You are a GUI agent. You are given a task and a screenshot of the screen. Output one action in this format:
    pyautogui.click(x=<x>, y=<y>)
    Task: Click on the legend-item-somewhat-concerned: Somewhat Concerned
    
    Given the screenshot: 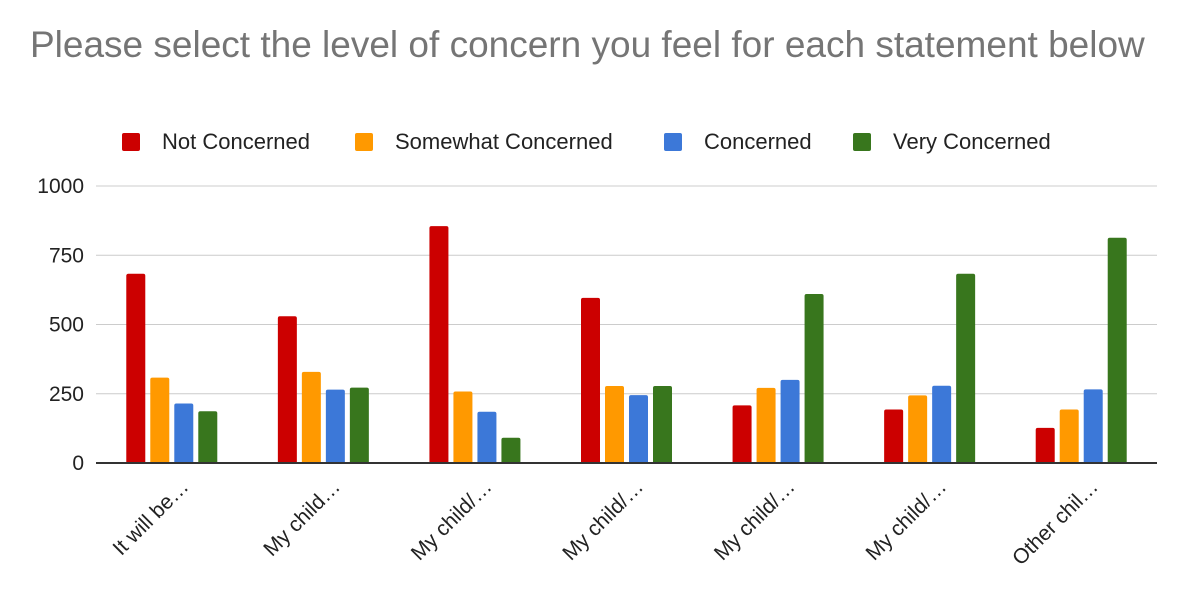 What is the action you would take?
    pyautogui.click(x=484, y=142)
    